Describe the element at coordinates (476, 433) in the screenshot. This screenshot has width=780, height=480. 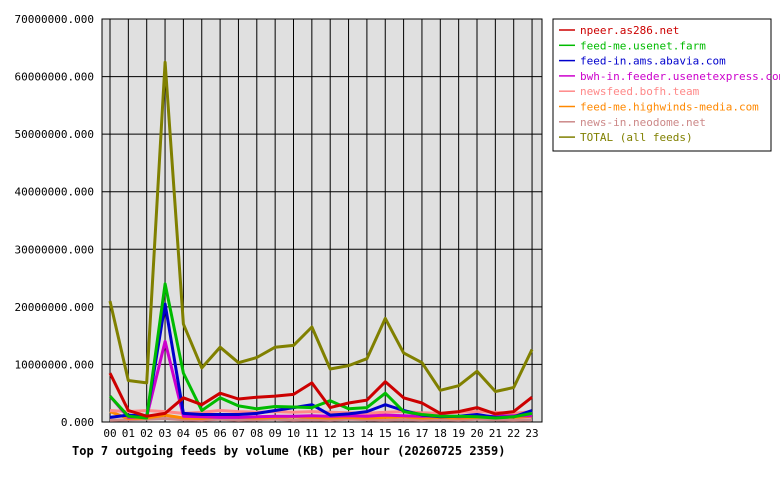
I see `x-tick-label: 20` at that location.